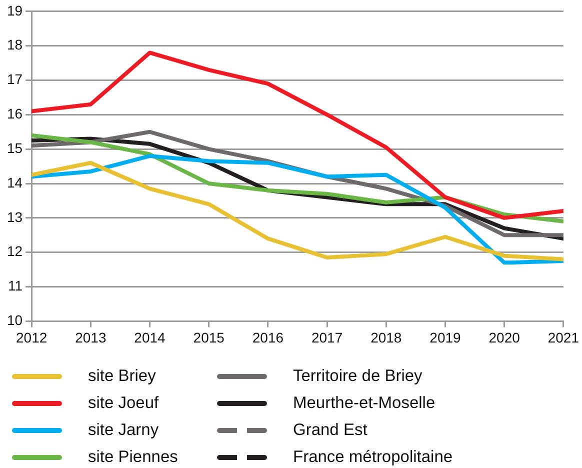 This screenshot has width=582, height=468. Describe the element at coordinates (504, 337) in the screenshot. I see `x-tick-label: 2020` at that location.